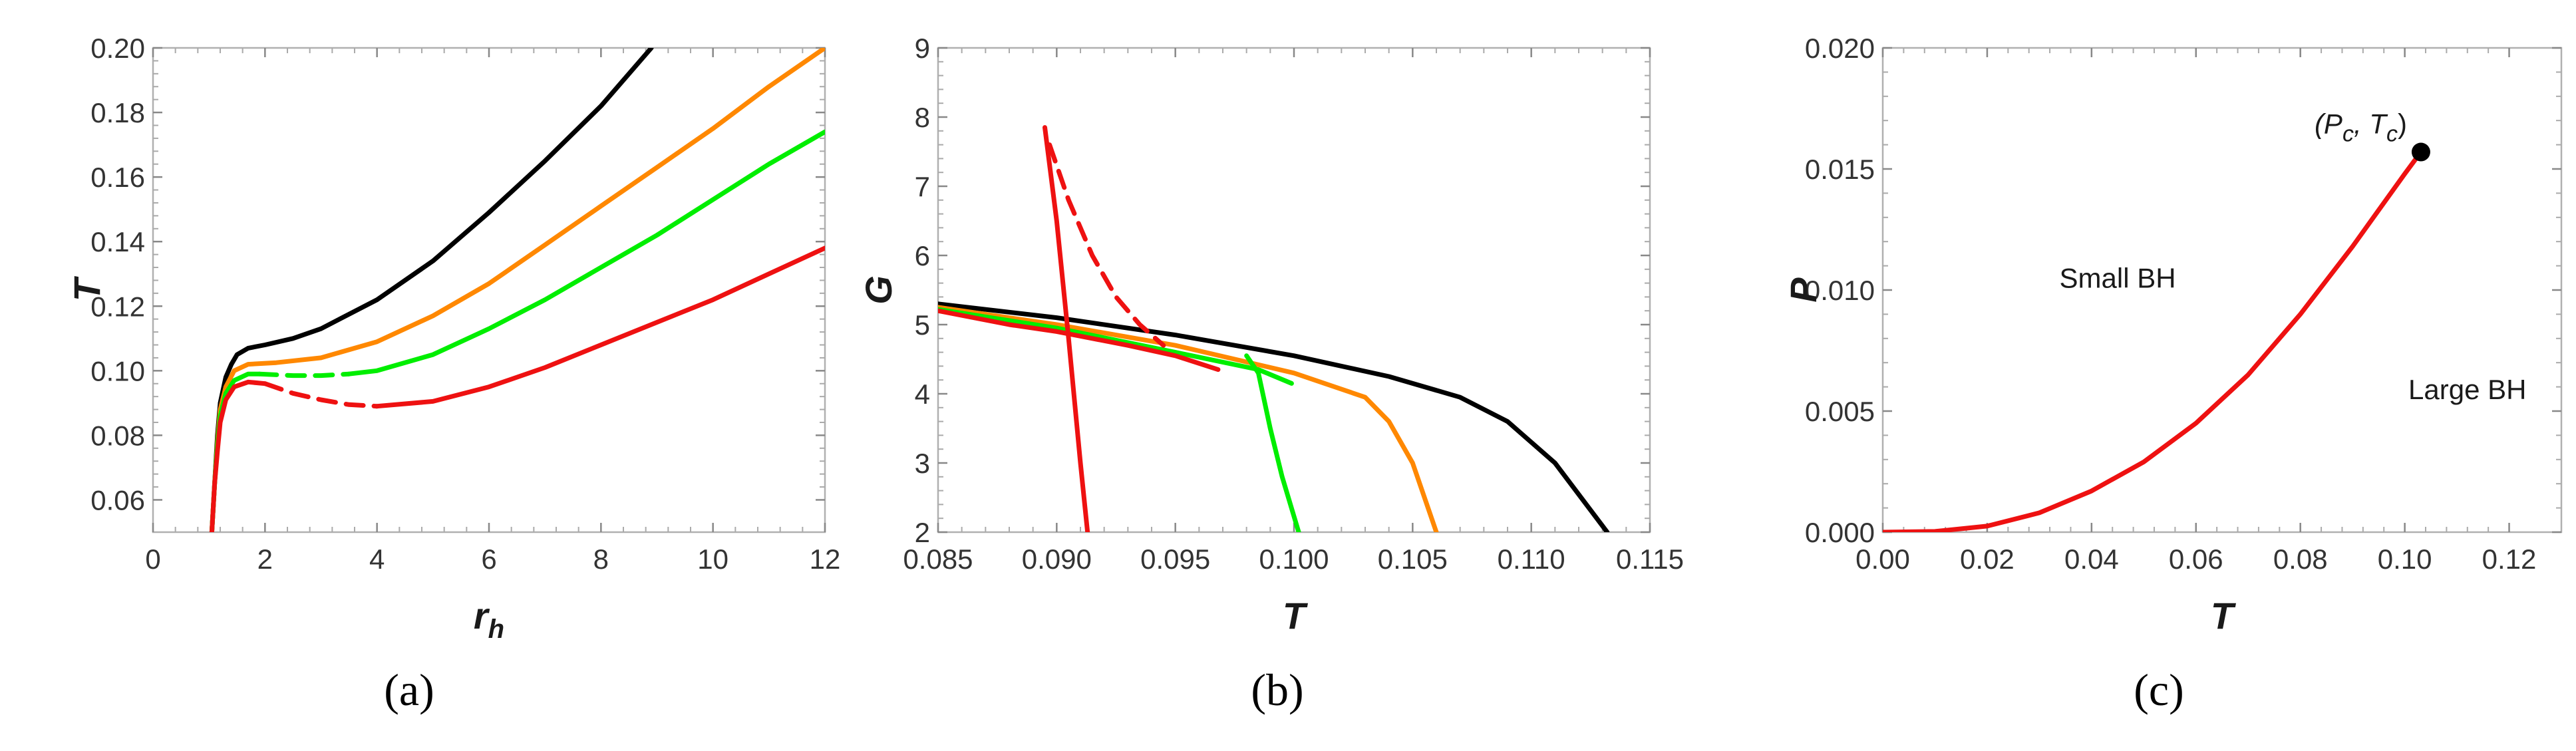  What do you see at coordinates (2158, 690) in the screenshot?
I see `panel-caption: (c)` at bounding box center [2158, 690].